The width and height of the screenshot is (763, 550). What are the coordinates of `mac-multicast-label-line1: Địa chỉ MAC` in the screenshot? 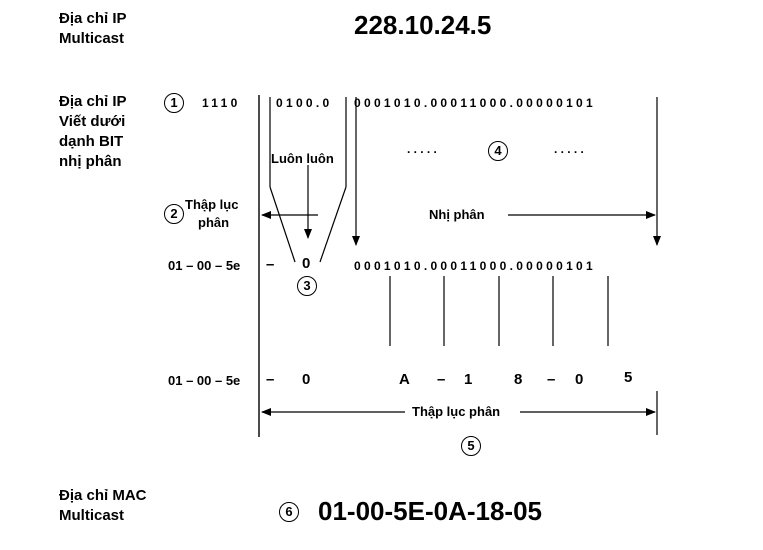 It's located at (103, 495).